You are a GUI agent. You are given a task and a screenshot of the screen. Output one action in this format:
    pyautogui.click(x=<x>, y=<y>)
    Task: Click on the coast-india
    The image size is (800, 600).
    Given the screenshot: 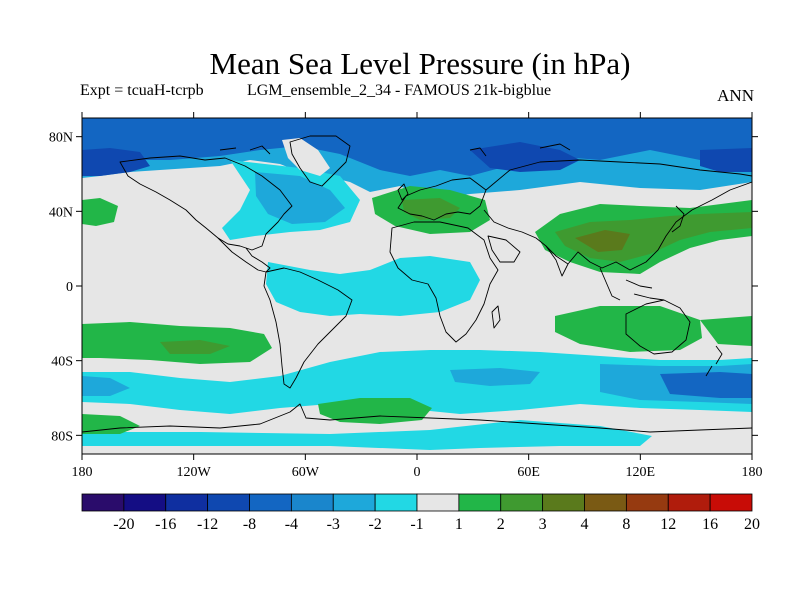 What is the action you would take?
    pyautogui.click(x=557, y=261)
    